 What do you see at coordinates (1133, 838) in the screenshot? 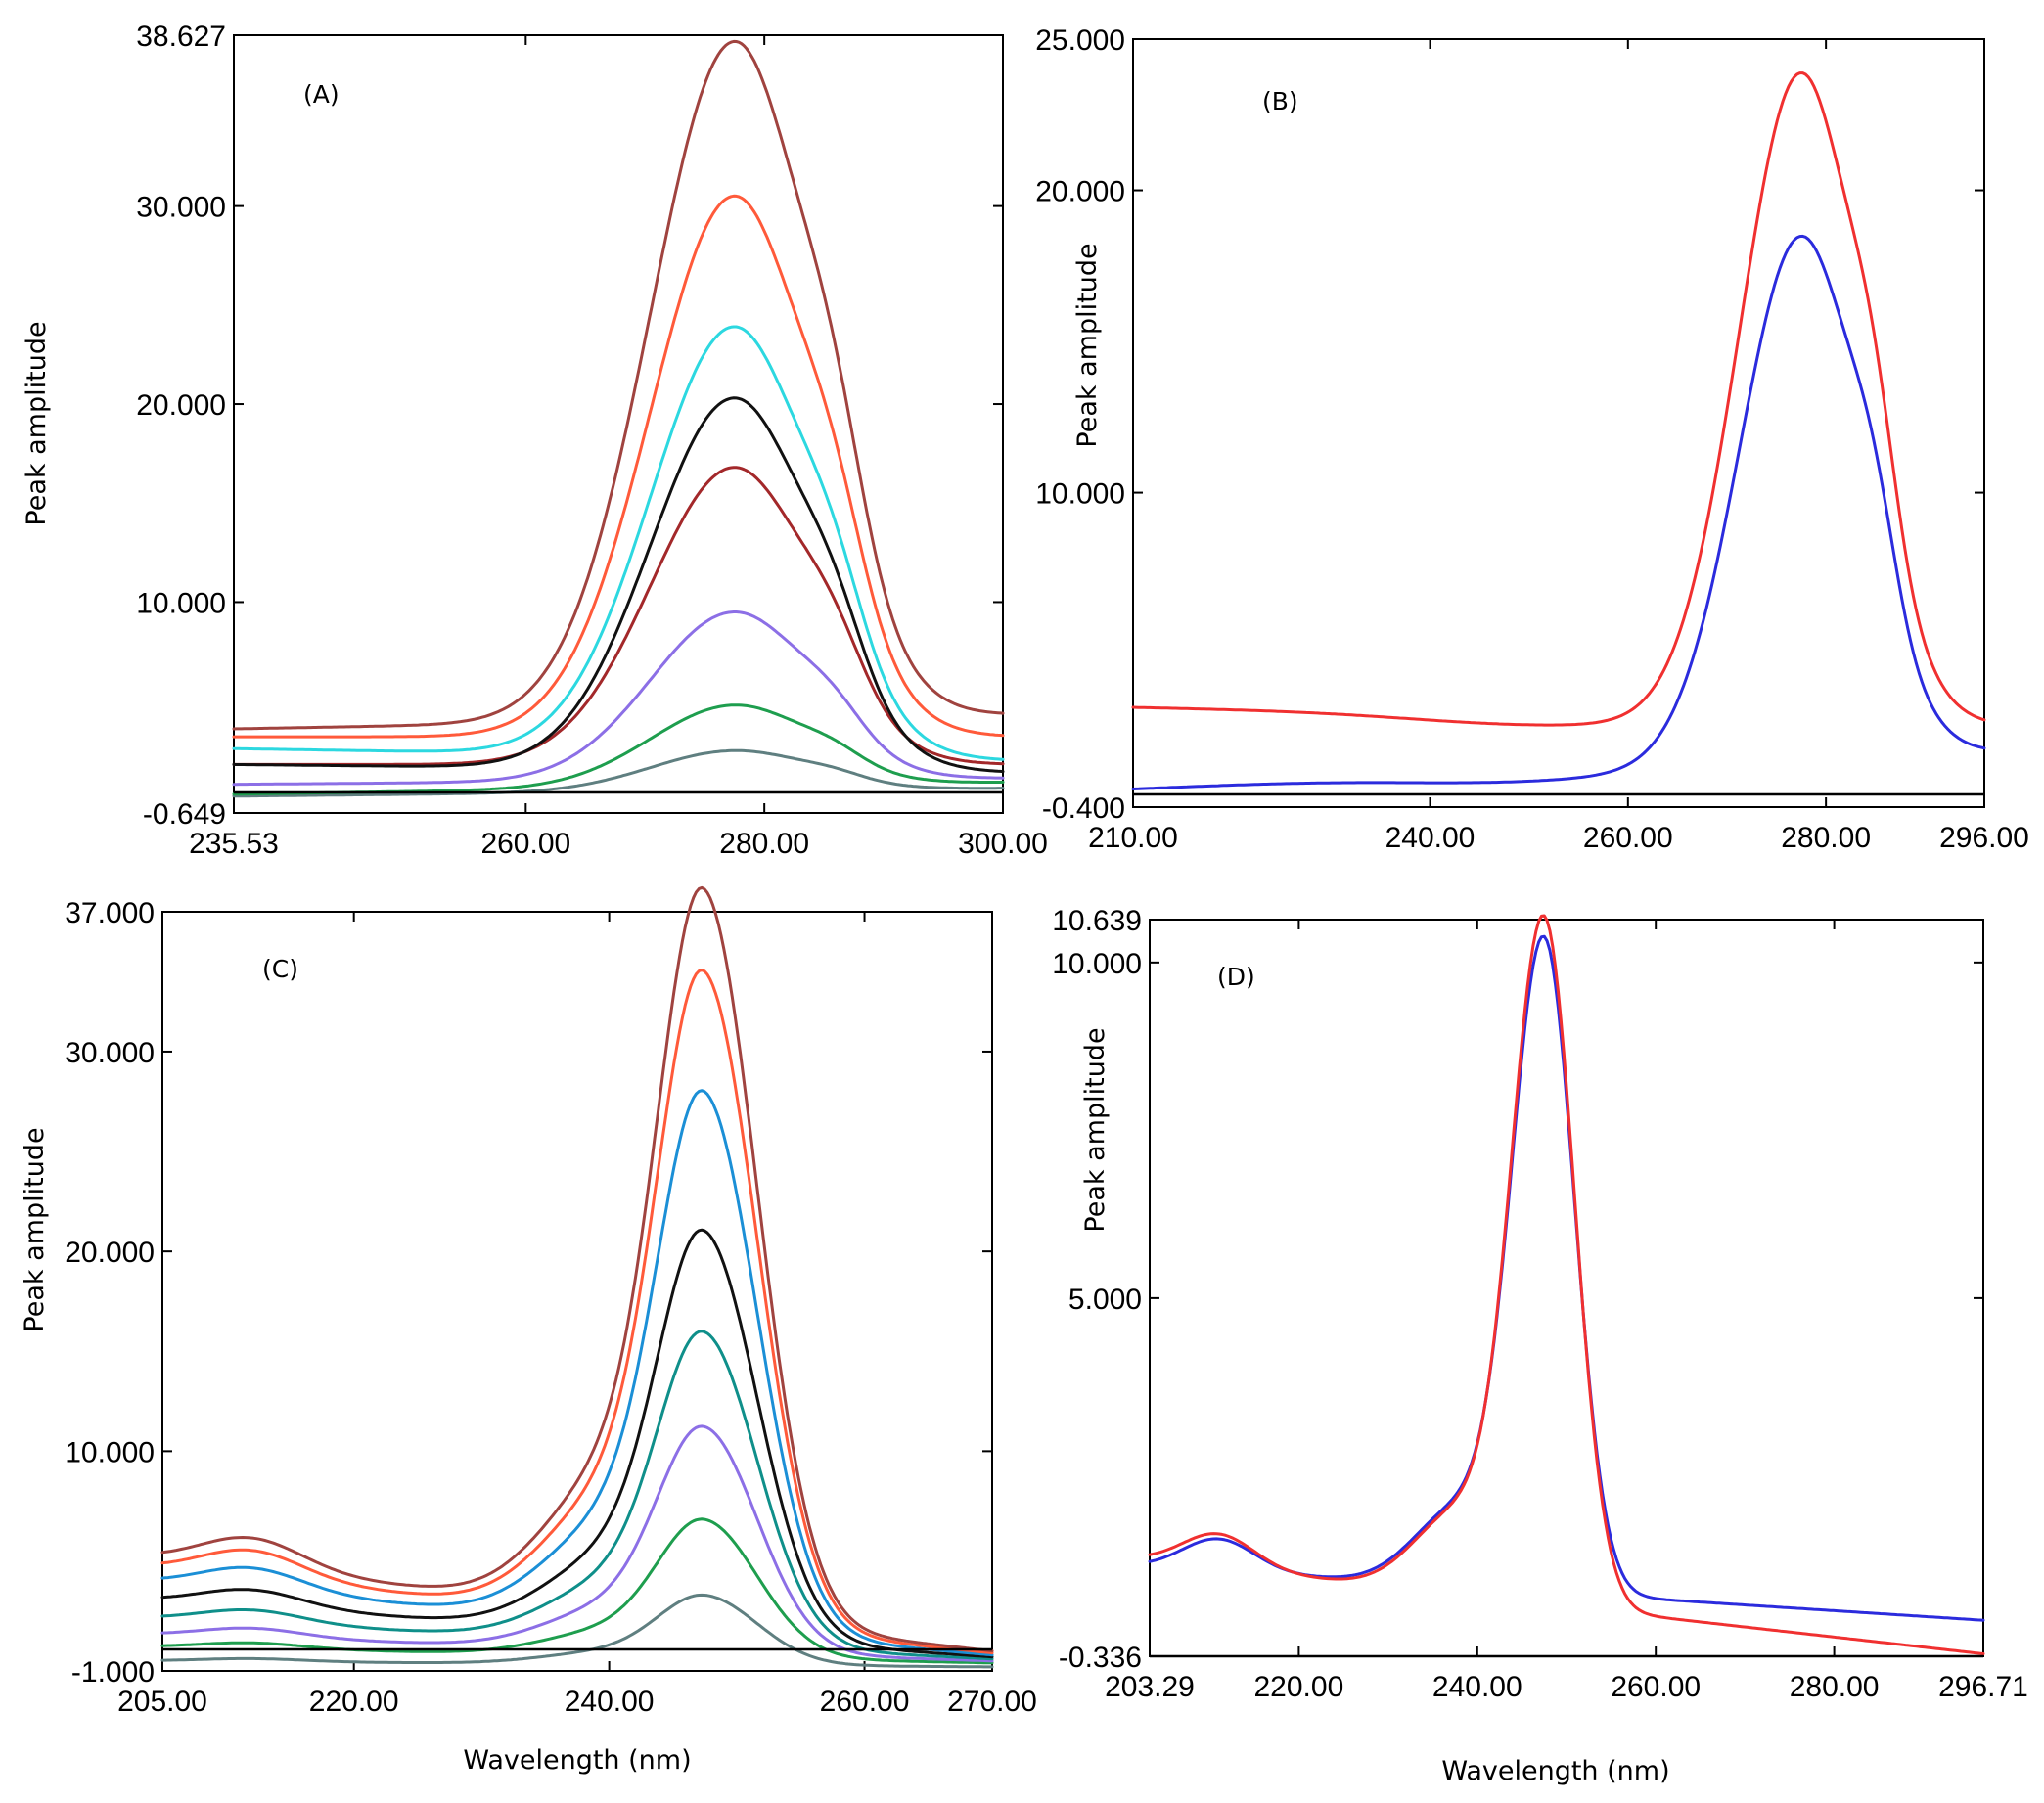
I see `panel-b-xtick-label: 210.00` at bounding box center [1133, 838].